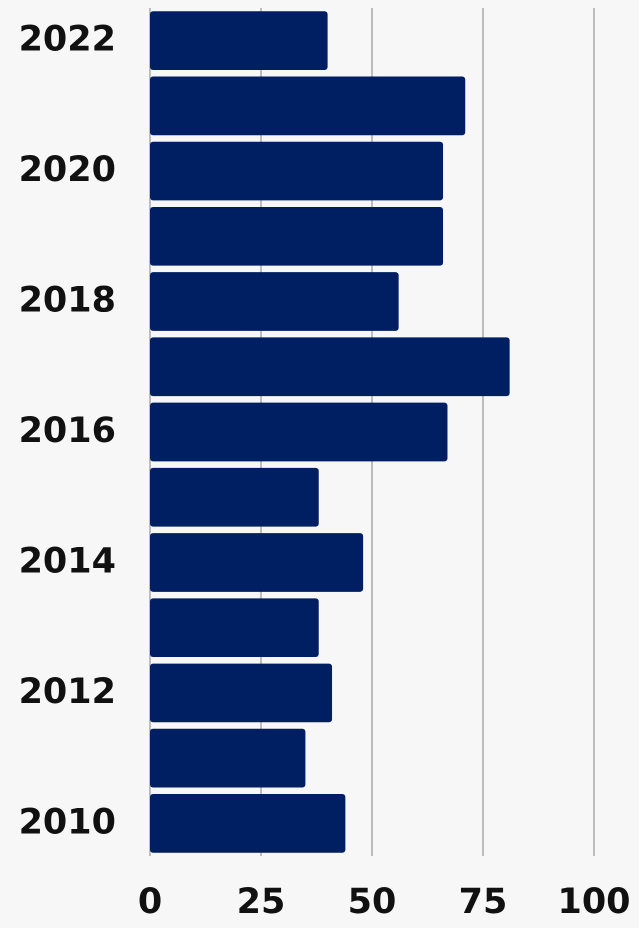  Describe the element at coordinates (261, 902) in the screenshot. I see `x-tick-label: 25` at that location.